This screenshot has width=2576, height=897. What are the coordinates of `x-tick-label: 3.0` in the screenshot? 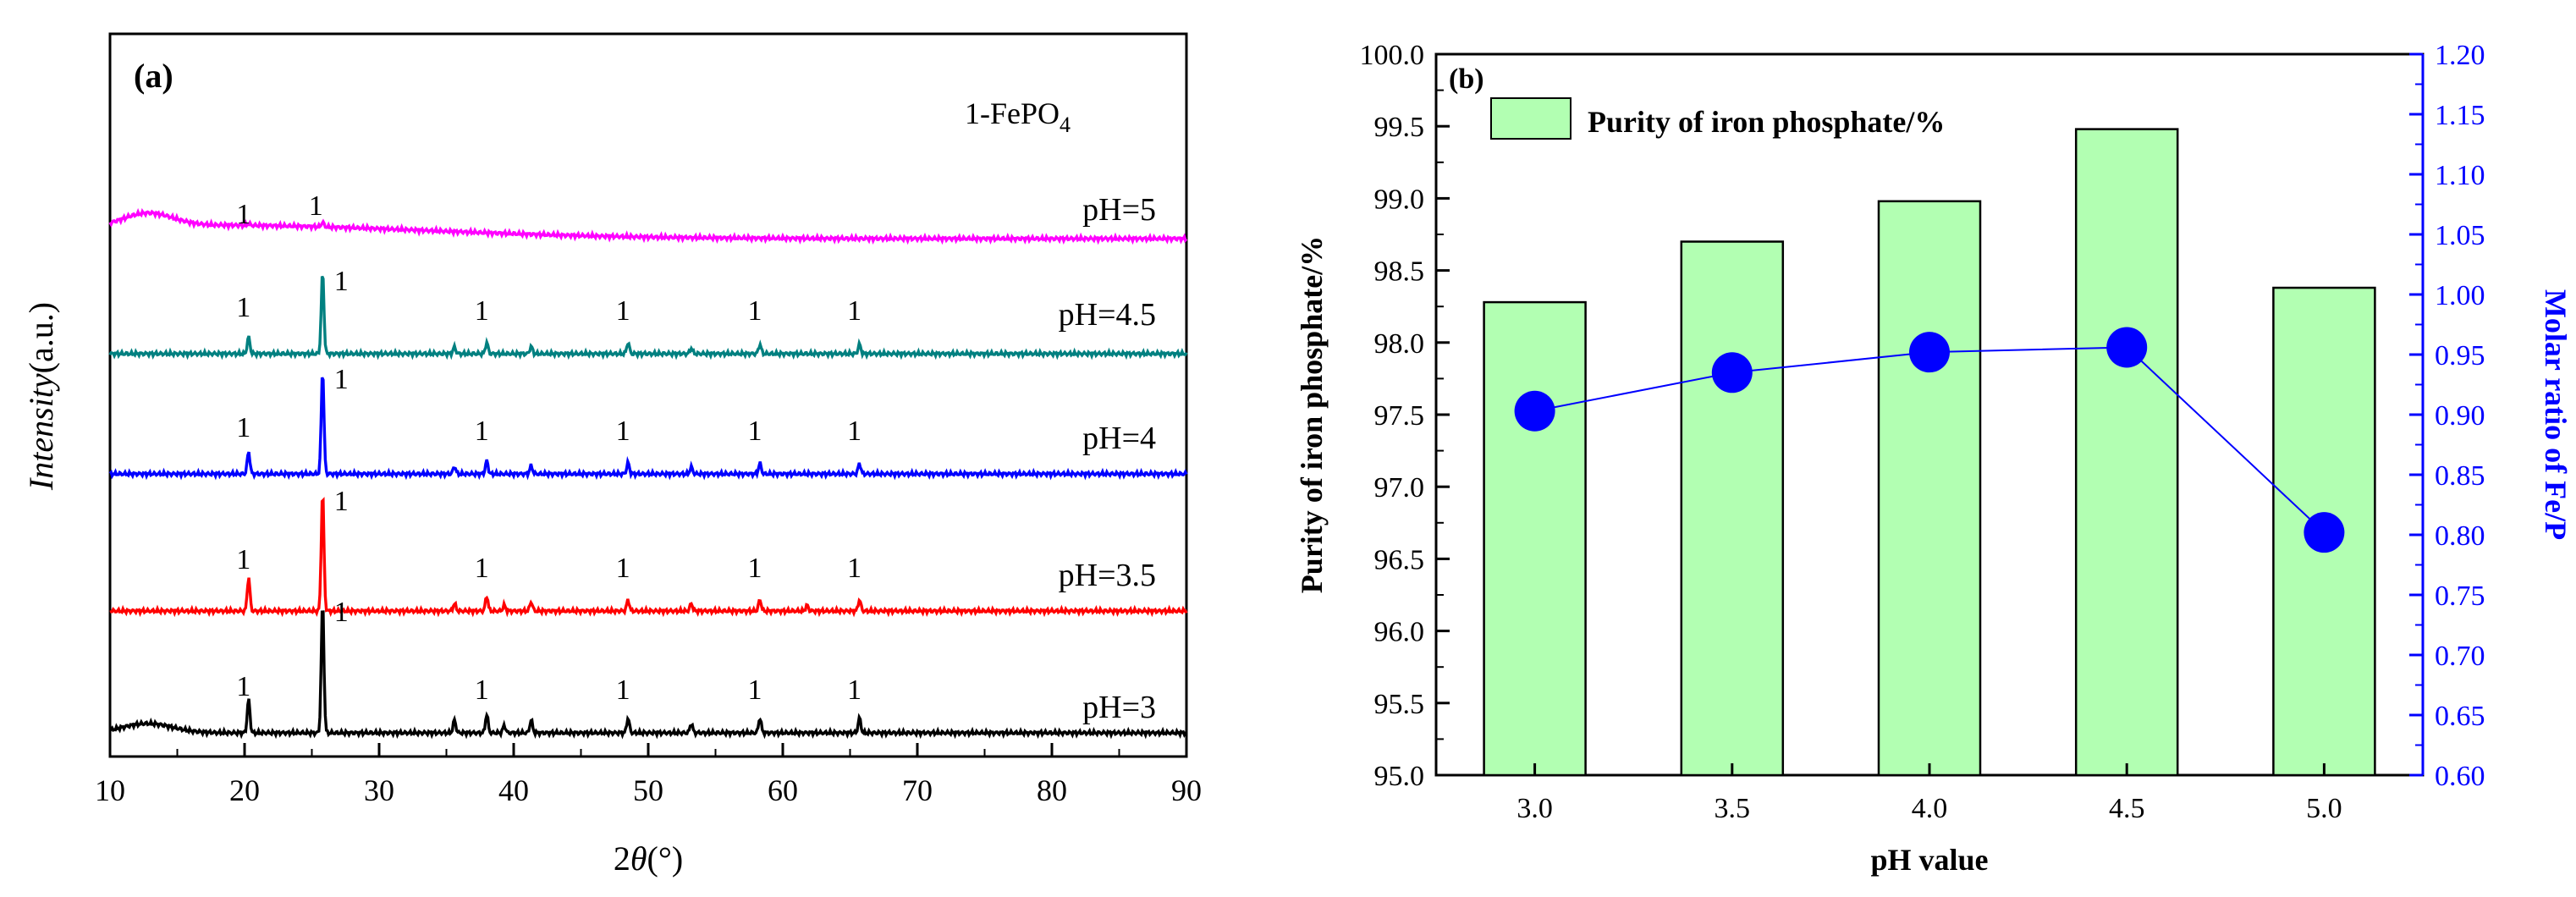 It's located at (1534, 808).